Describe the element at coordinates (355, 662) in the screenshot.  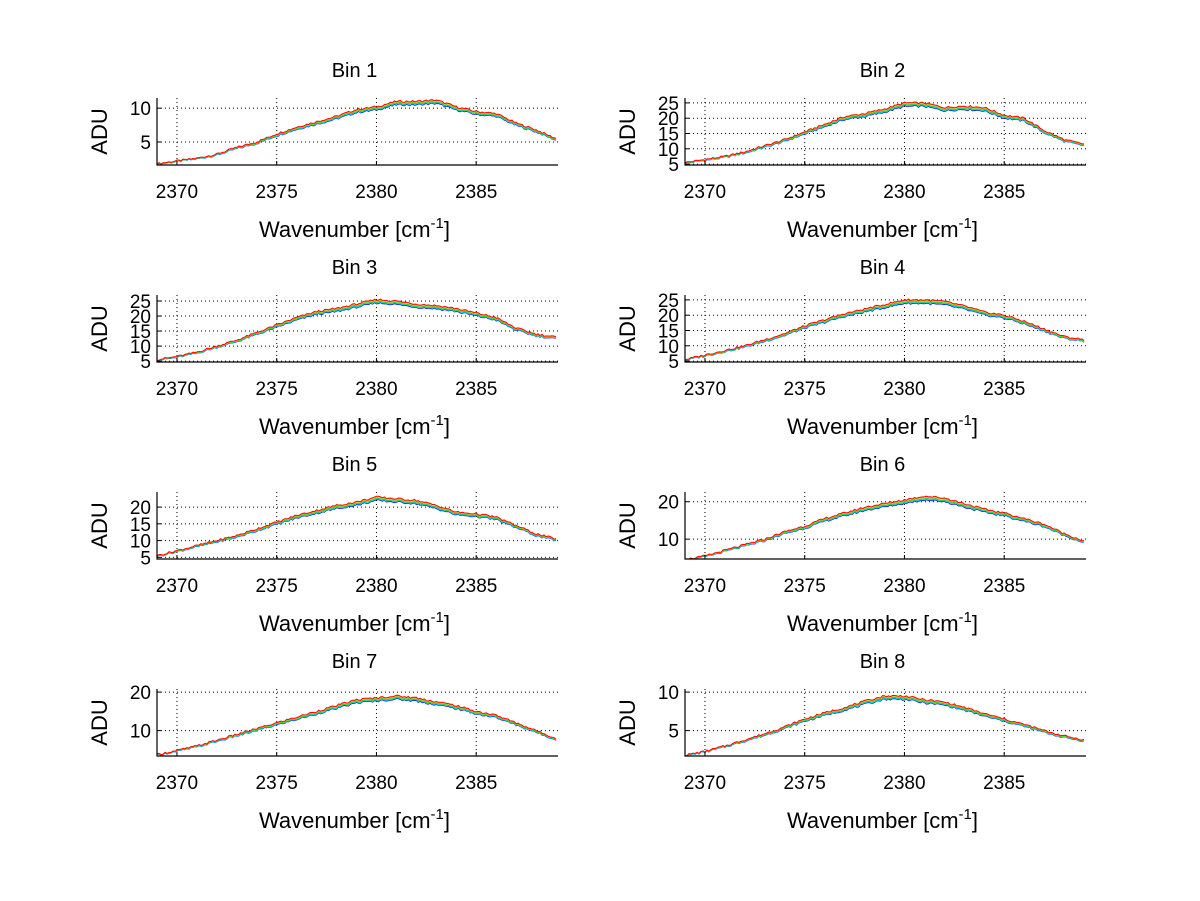
I see `subplot-title: Bin 7` at that location.